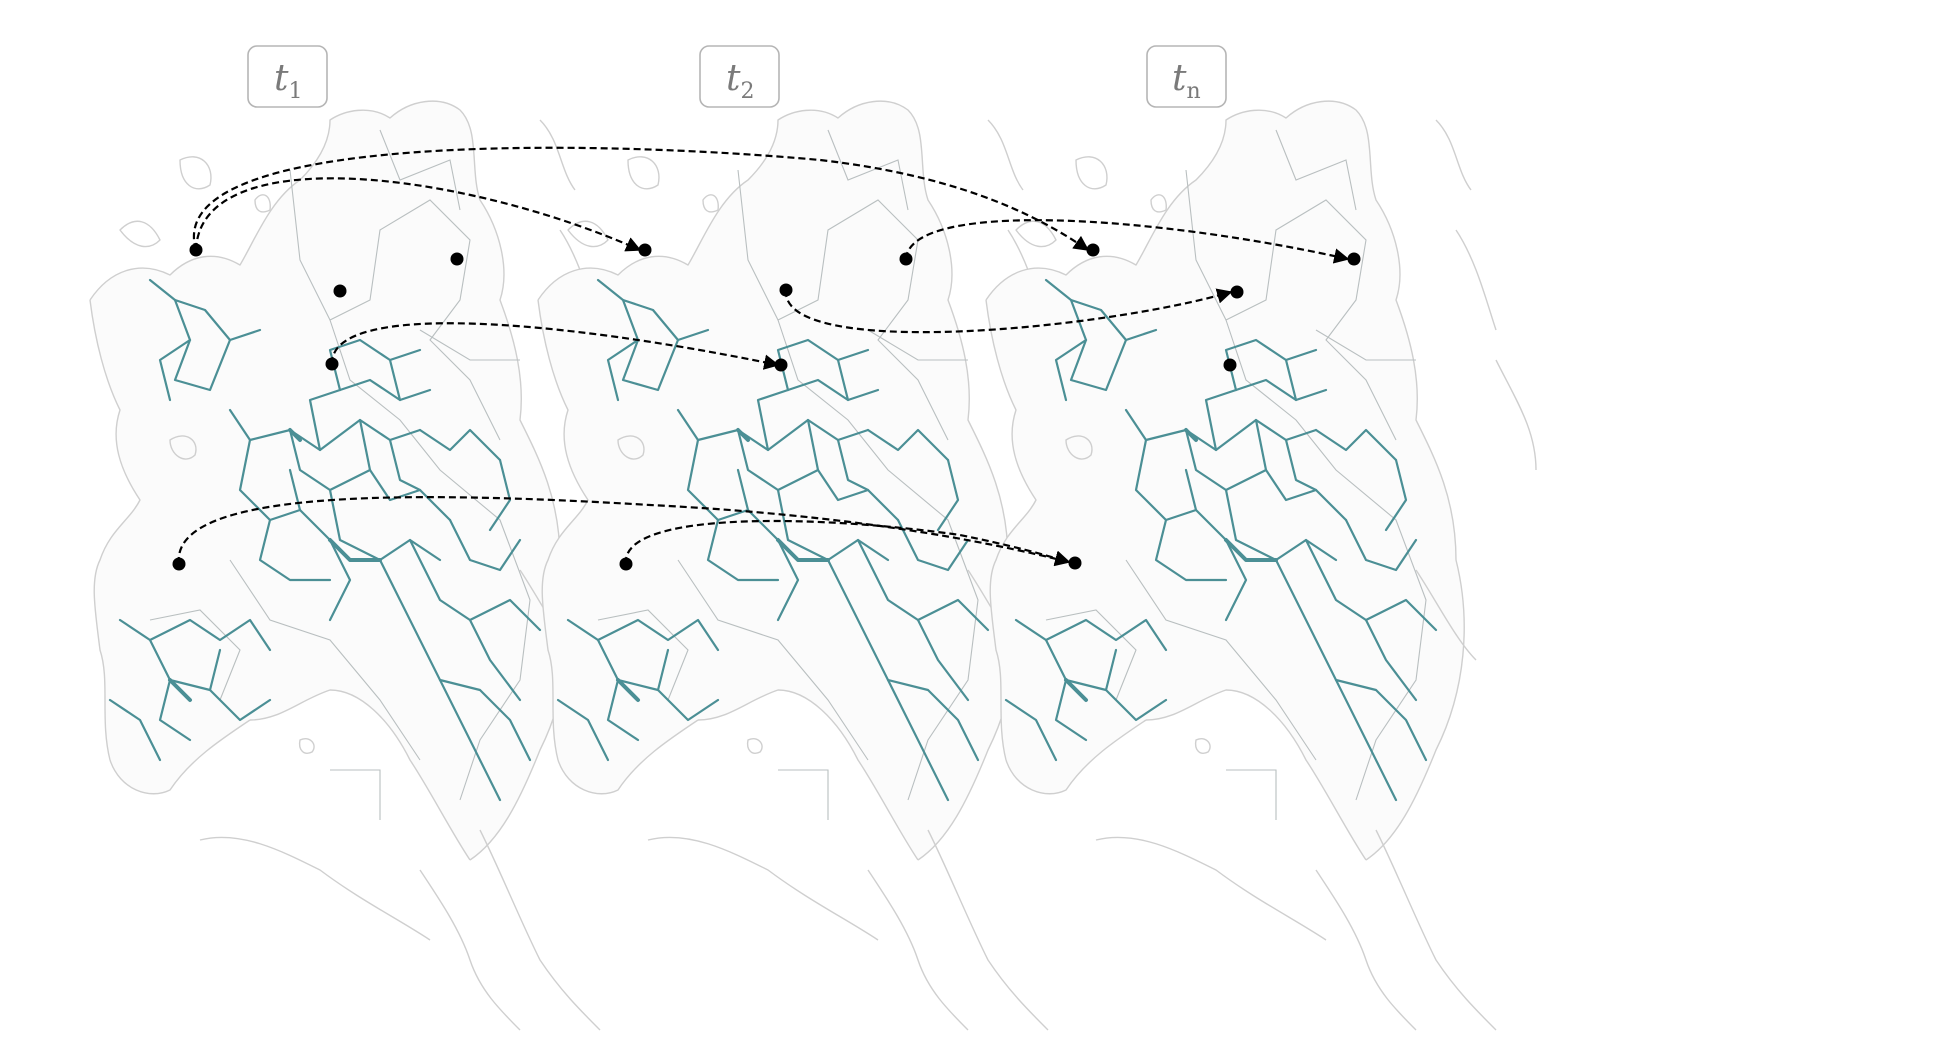  Describe the element at coordinates (457, 259) in the screenshot. I see `node-t1-northeast` at that location.